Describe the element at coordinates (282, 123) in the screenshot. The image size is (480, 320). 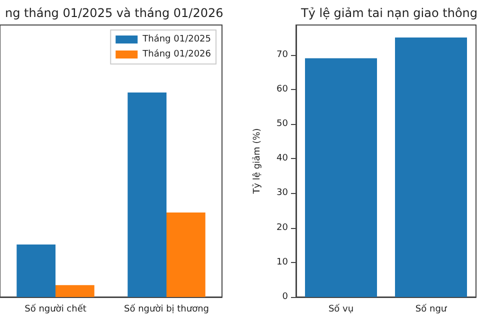
I see `y-tick-label: 50` at that location.